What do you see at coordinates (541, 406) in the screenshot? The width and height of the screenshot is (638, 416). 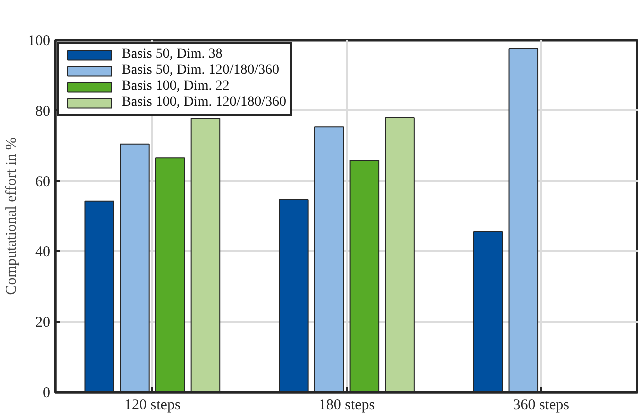 I see `x-tick-label: 360 steps` at bounding box center [541, 406].